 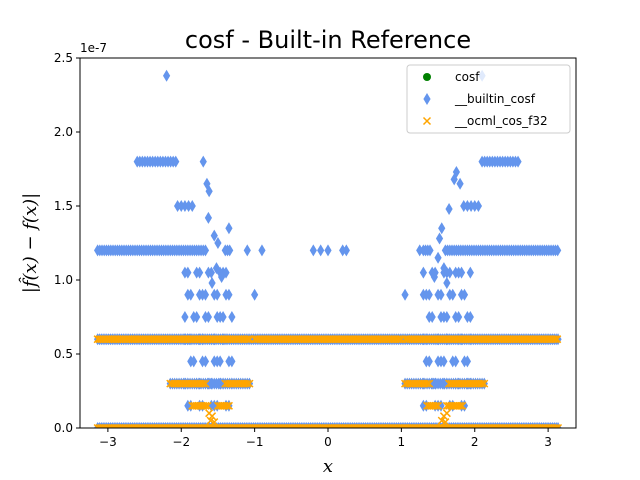 I want to click on y-tick-label: 2.5, so click(x=63, y=58).